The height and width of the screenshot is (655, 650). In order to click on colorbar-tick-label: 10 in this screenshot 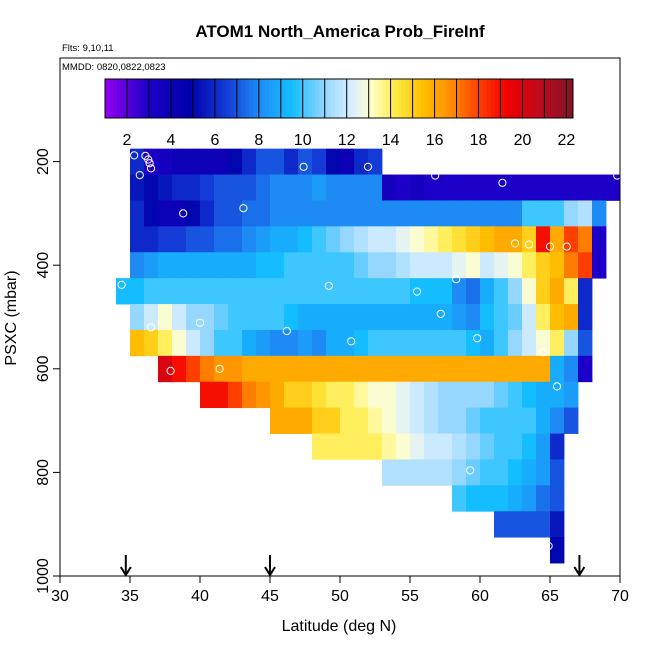, I will do `click(303, 140)`.